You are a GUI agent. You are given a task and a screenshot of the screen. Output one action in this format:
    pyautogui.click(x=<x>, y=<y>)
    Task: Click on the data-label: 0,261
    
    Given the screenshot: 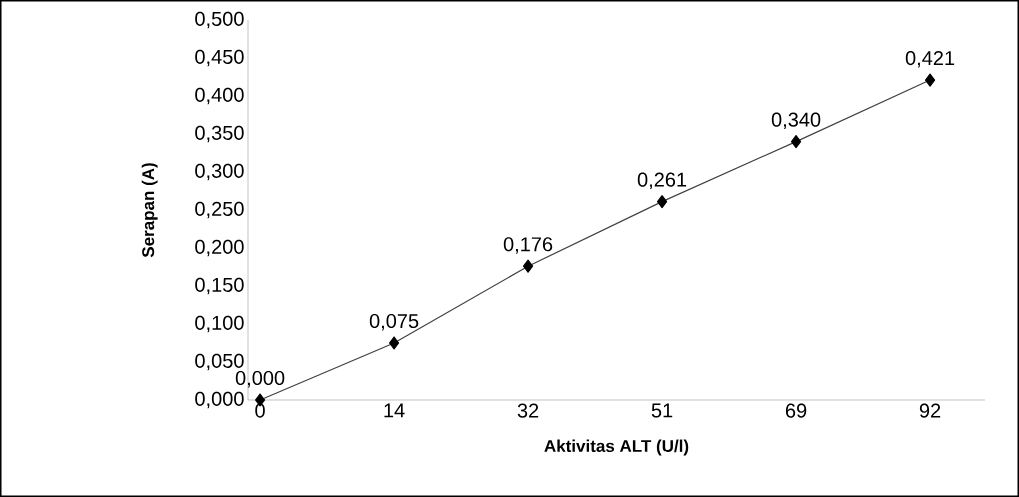 What is the action you would take?
    pyautogui.click(x=662, y=181)
    